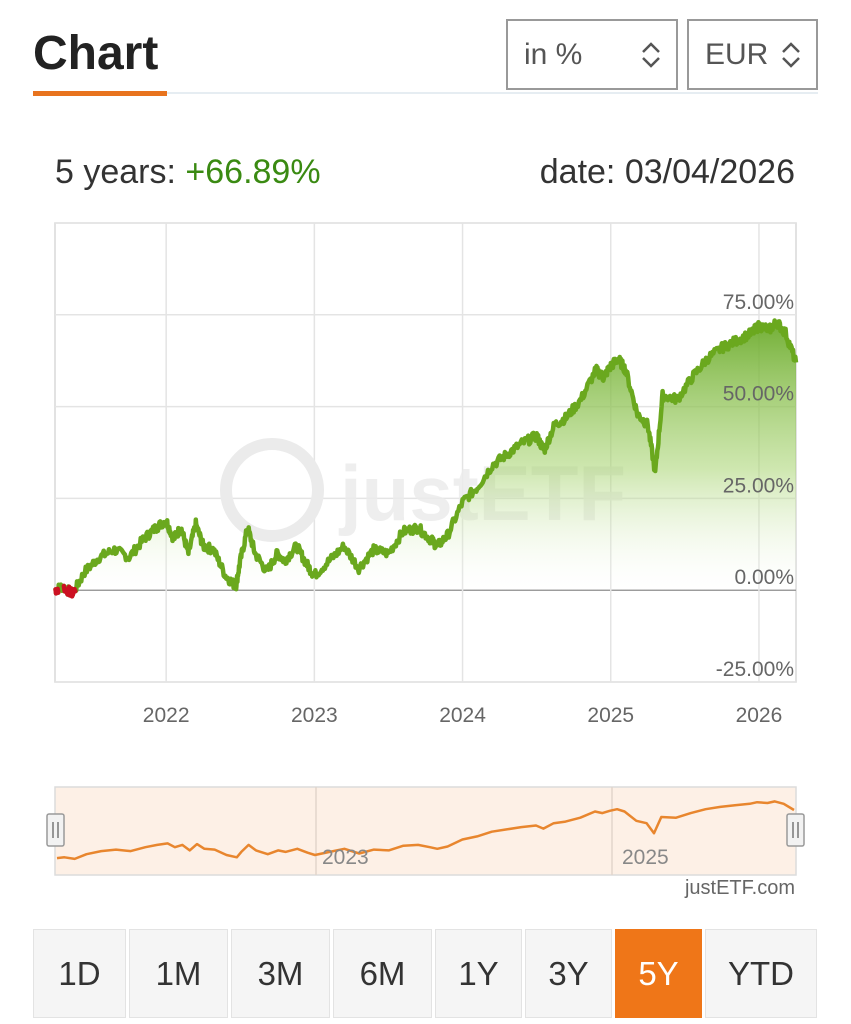 The image size is (851, 1024). What do you see at coordinates (492, 93) in the screenshot?
I see `header-divider` at bounding box center [492, 93].